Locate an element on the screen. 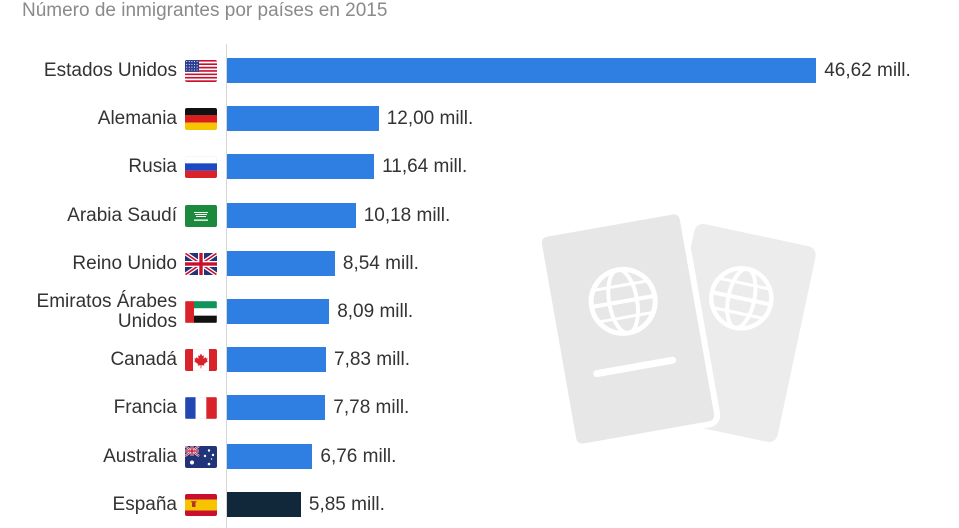 The height and width of the screenshot is (528, 959). russia-flag-icon is located at coordinates (201, 167).